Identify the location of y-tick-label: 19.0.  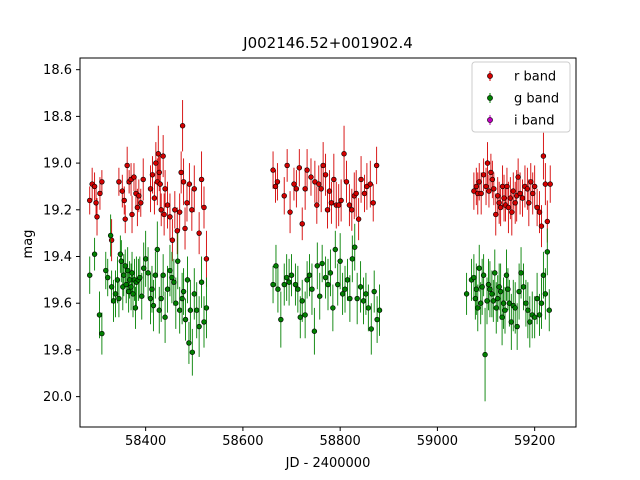
(57, 164).